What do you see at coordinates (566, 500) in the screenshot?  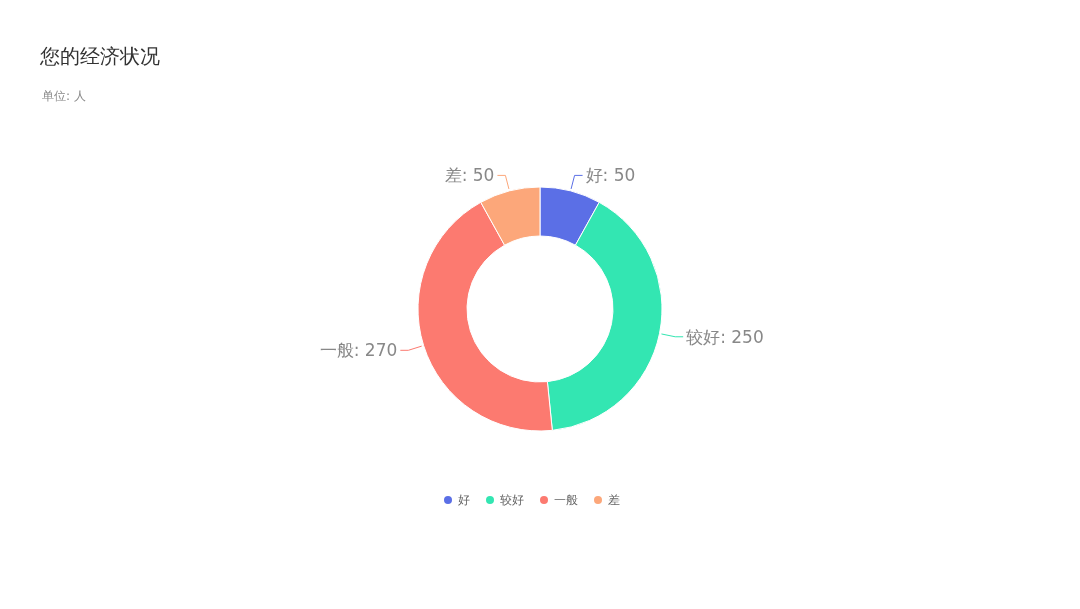 I see `legend-label: 一般` at bounding box center [566, 500].